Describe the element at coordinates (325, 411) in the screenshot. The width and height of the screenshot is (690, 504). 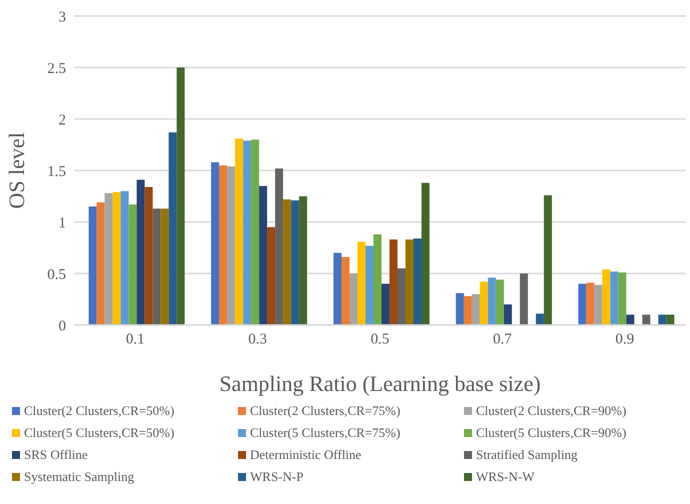
I see `legend-label: Cluster(2 Clusters,CR=75%)` at that location.